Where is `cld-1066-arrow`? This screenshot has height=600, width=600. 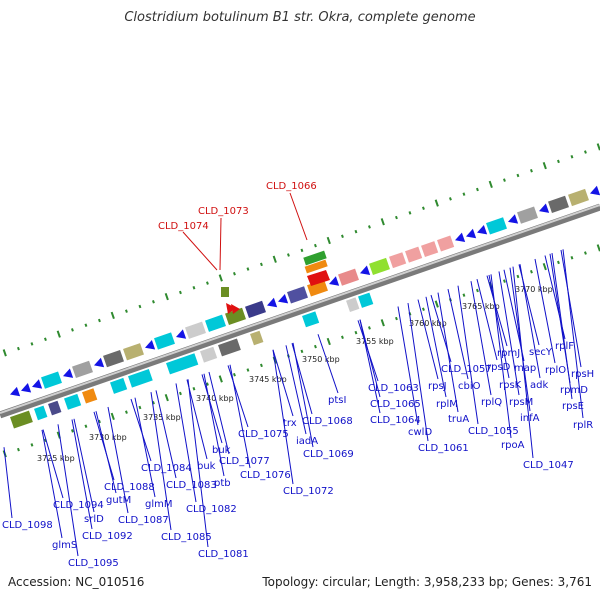
cld-1066-arrow is located at coordinates (318, 278).